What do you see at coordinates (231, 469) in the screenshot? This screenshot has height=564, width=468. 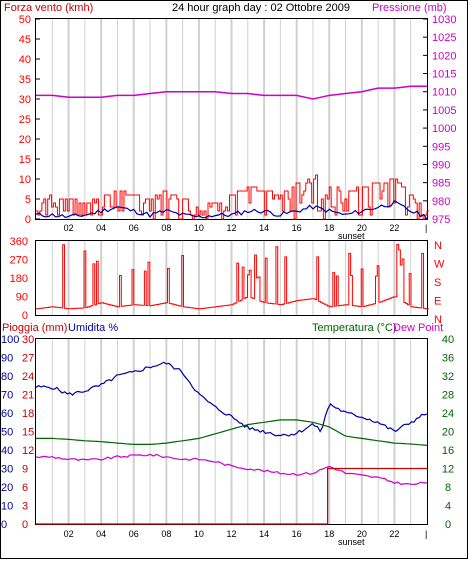 I see `dewpoint-line` at bounding box center [231, 469].